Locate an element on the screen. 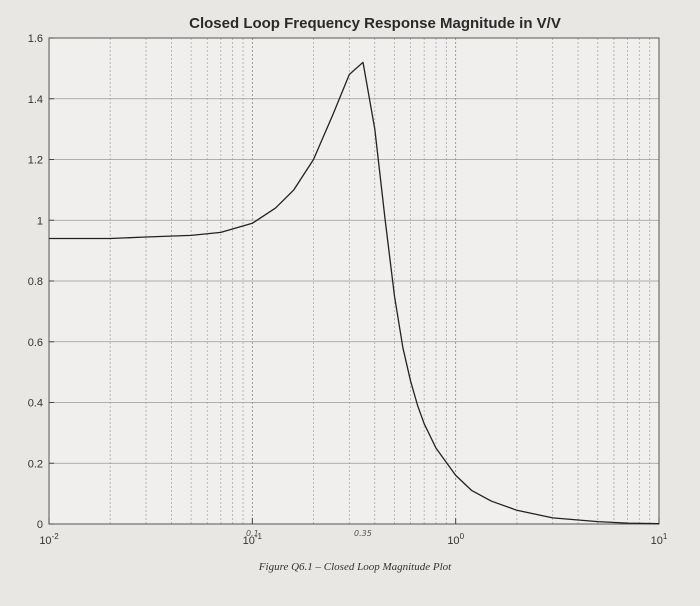 Image resolution: width=700 pixels, height=606 pixels. y-tick-label: 0.4 is located at coordinates (35, 404).